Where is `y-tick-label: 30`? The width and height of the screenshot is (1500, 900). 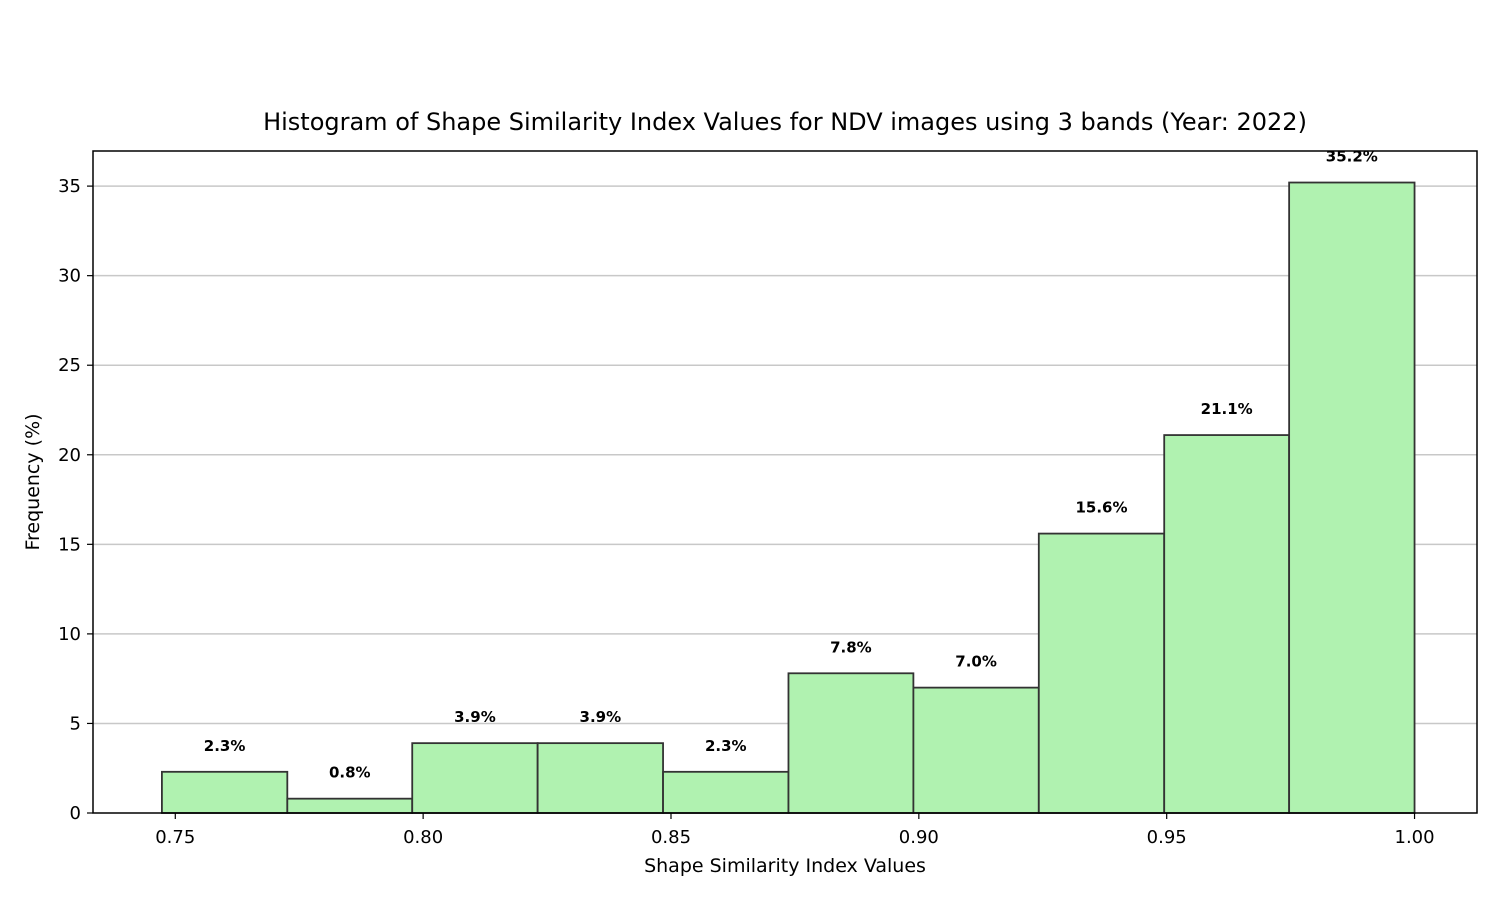
y-tick-label: 30 is located at coordinates (69, 276).